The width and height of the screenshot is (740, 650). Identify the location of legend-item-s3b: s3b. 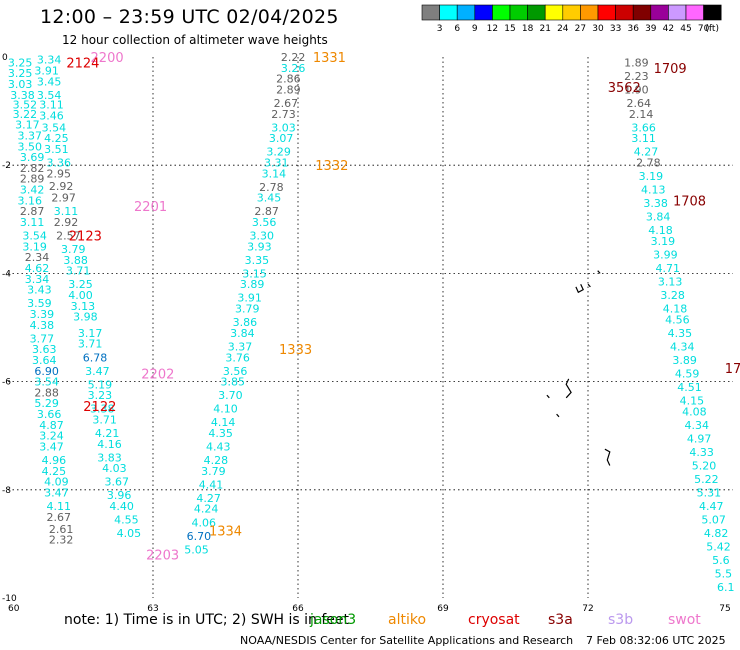
(621, 620).